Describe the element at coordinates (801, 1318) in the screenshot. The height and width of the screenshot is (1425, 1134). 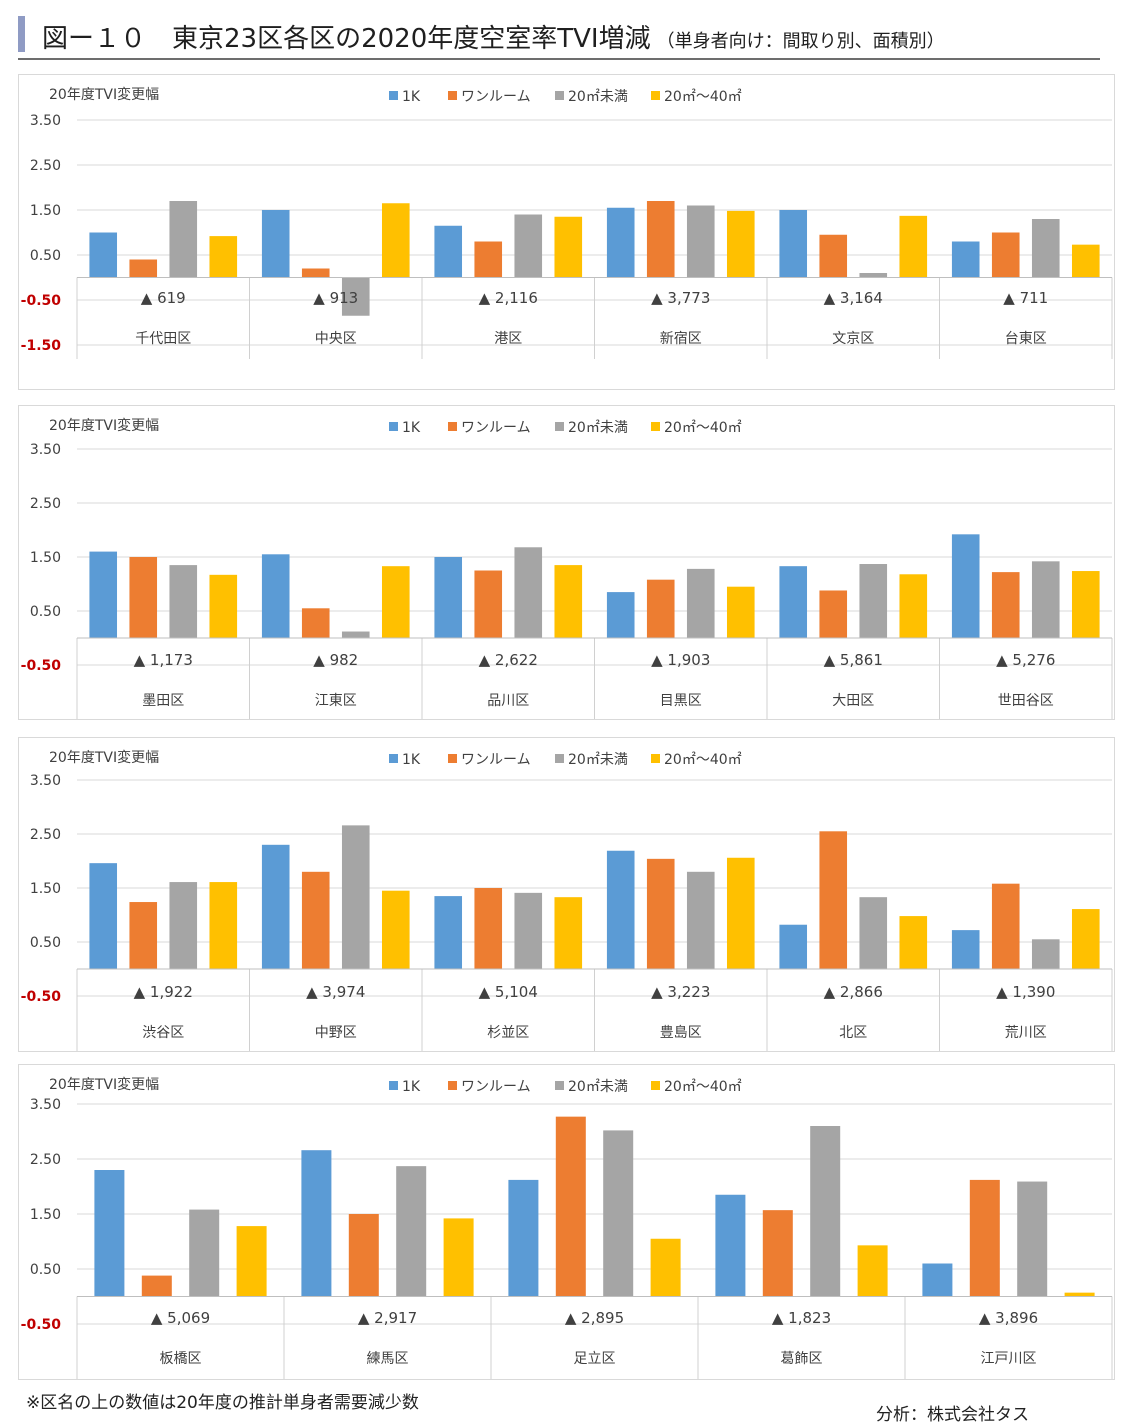
I see `demand-decrease-label: ▲ 1,823` at that location.